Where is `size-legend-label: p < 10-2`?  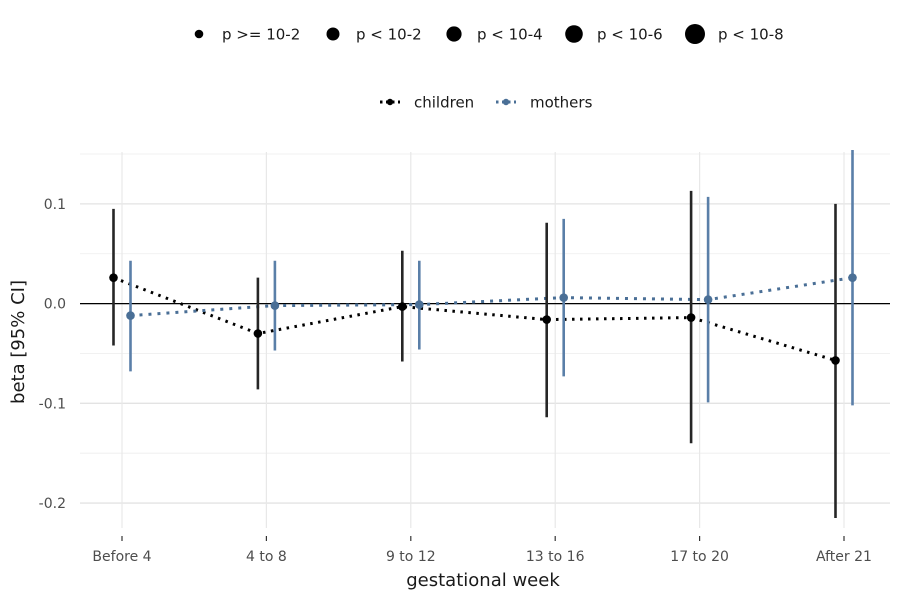
size-legend-label: p < 10-2 is located at coordinates (389, 35).